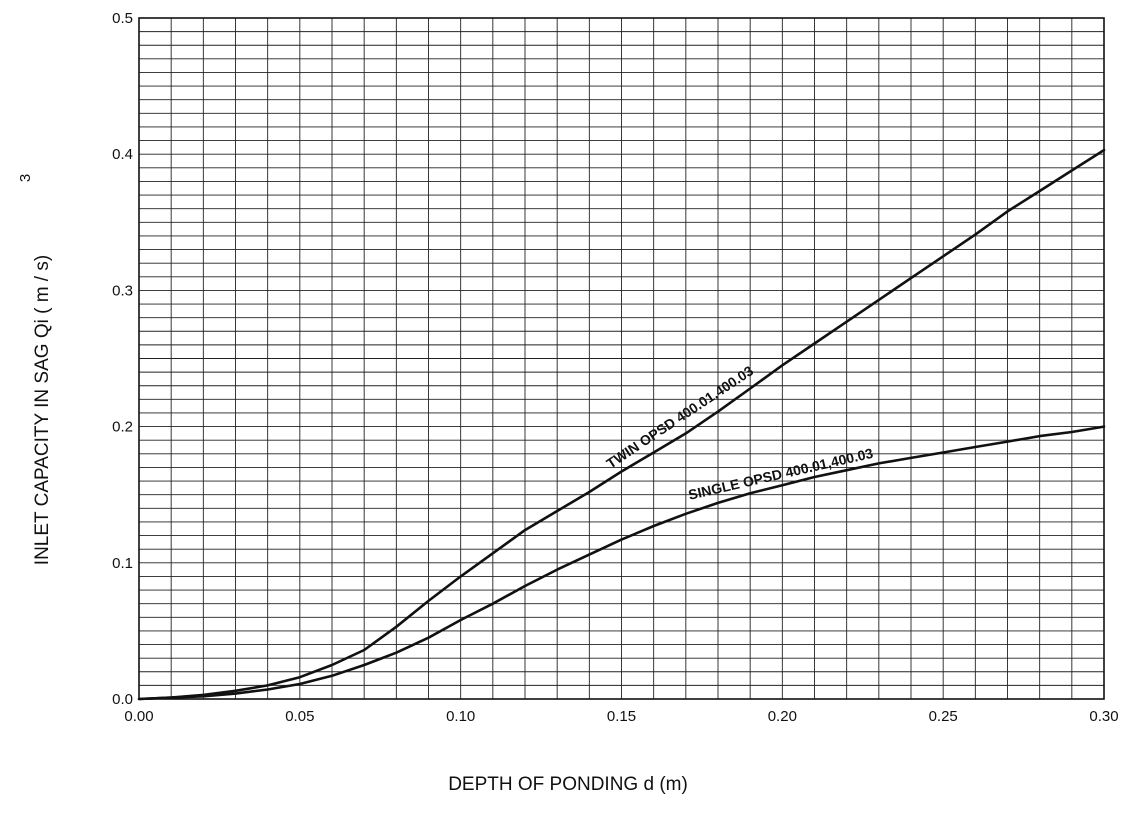  Describe the element at coordinates (122, 154) in the screenshot. I see `y-tick-label: 0.4` at that location.